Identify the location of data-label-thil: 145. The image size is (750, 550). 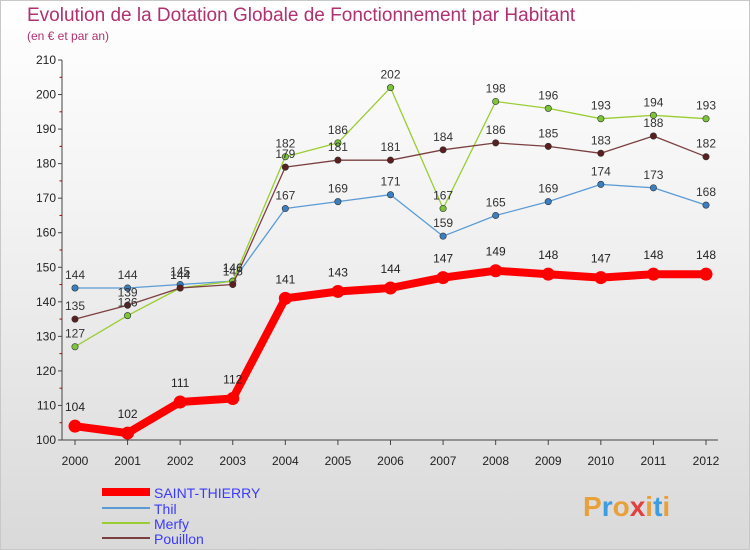
(180, 272).